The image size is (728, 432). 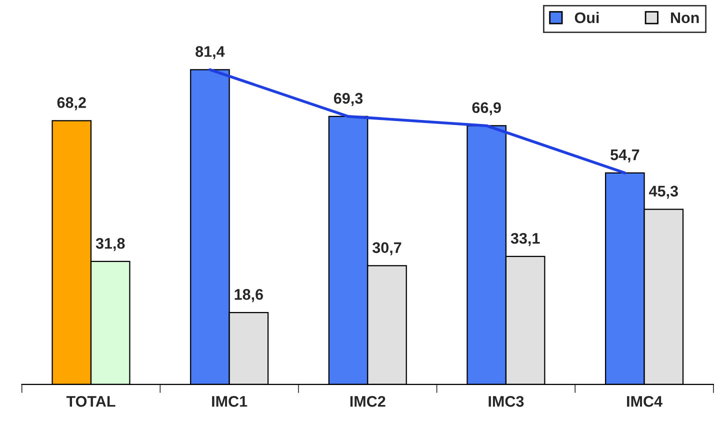 I want to click on data-label: 33,1, so click(x=525, y=239).